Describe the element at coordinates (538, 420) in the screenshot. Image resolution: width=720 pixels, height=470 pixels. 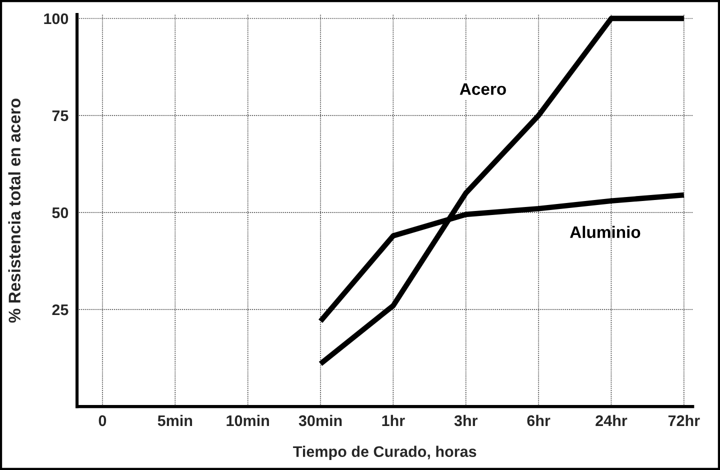
I see `x-tick-label: 6hr` at that location.